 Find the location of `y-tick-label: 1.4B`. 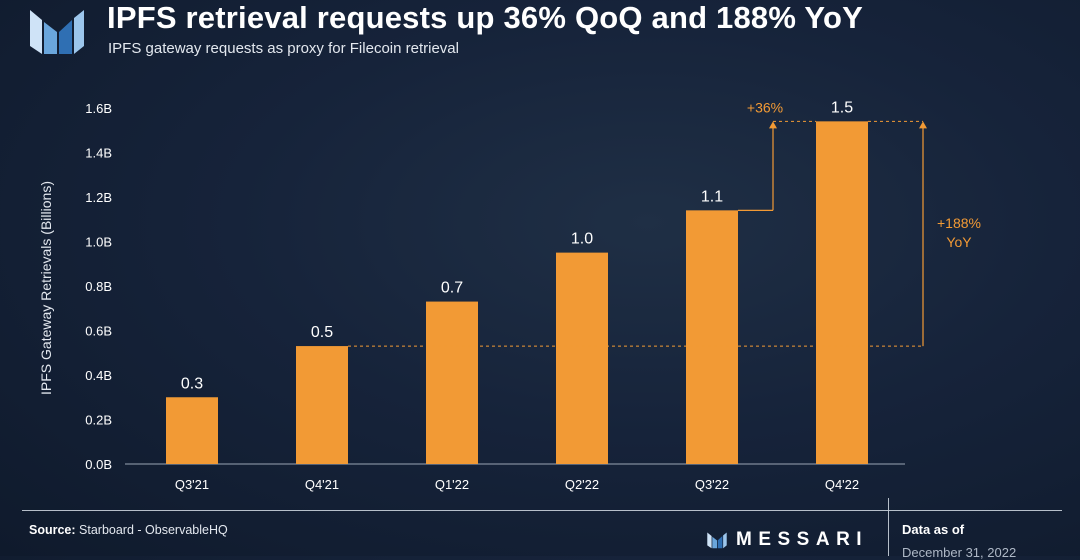

y-tick-label: 1.4B is located at coordinates (98, 153).